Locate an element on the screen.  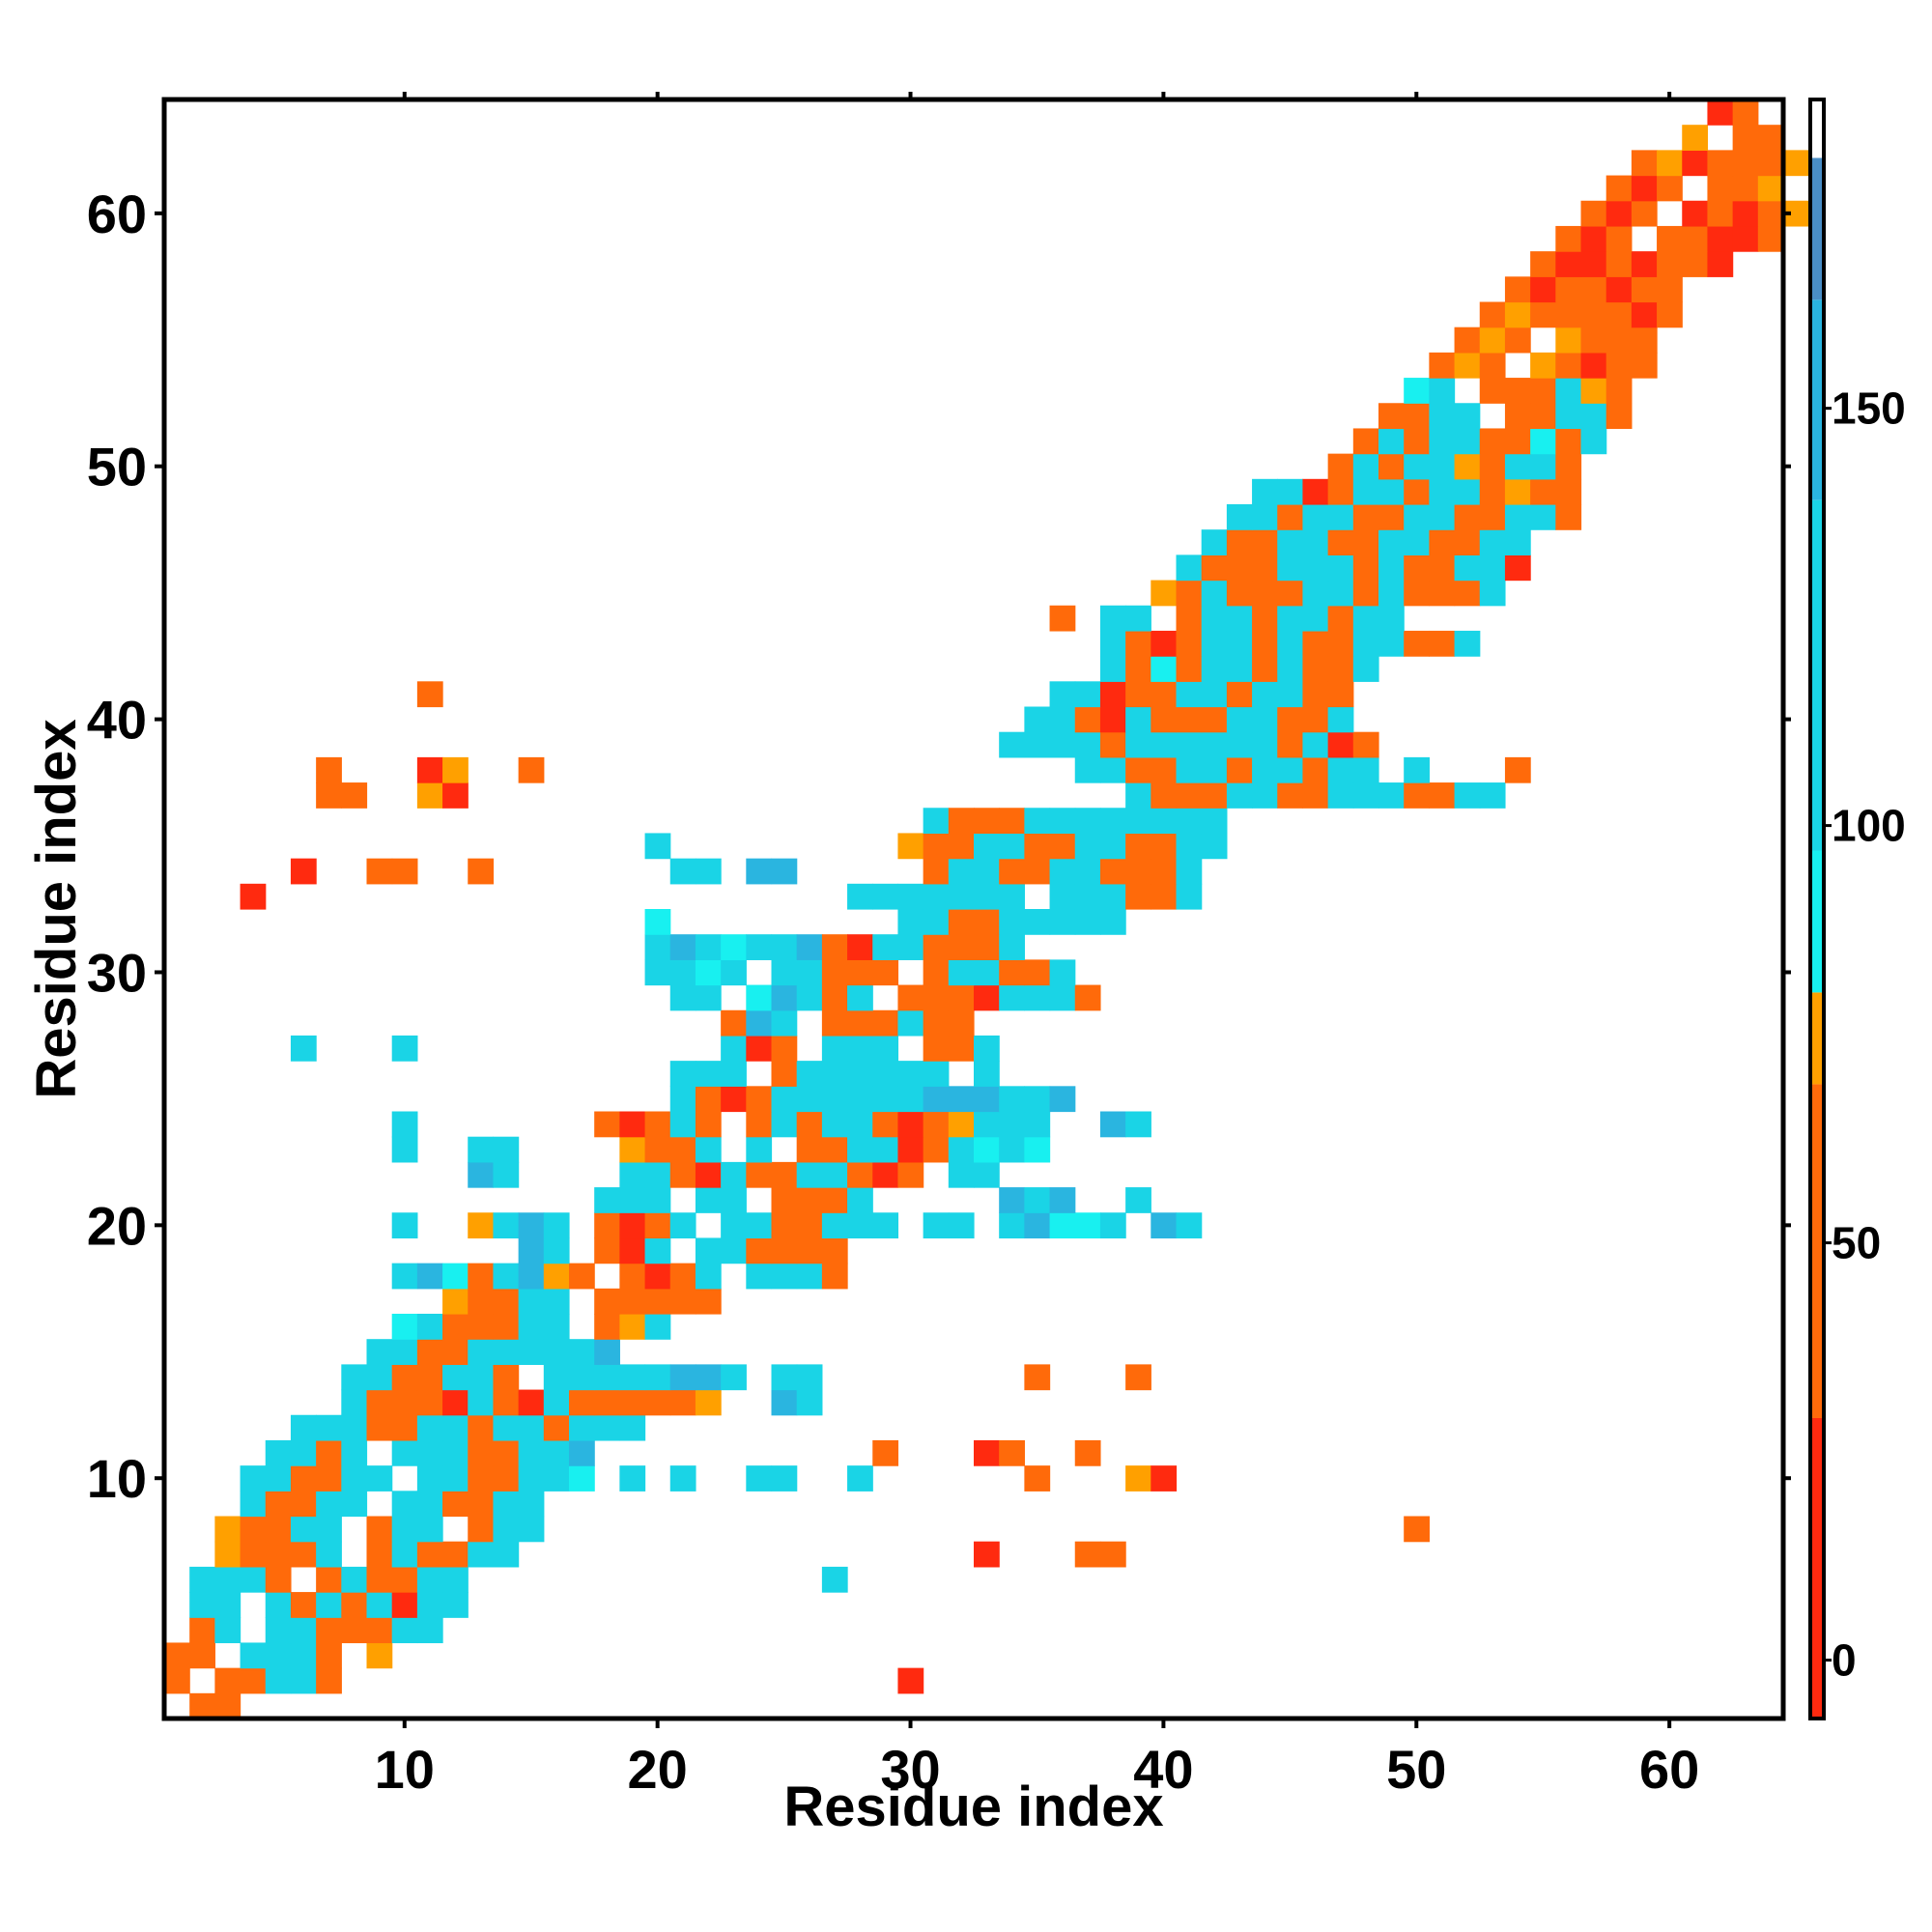
x-tick-label: 20 is located at coordinates (658, 1769).